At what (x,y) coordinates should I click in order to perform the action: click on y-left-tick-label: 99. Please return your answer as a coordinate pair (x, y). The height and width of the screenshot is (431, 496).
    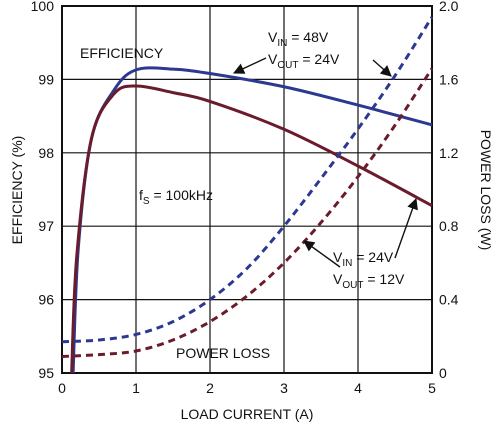
    Looking at the image, I should click on (46, 79).